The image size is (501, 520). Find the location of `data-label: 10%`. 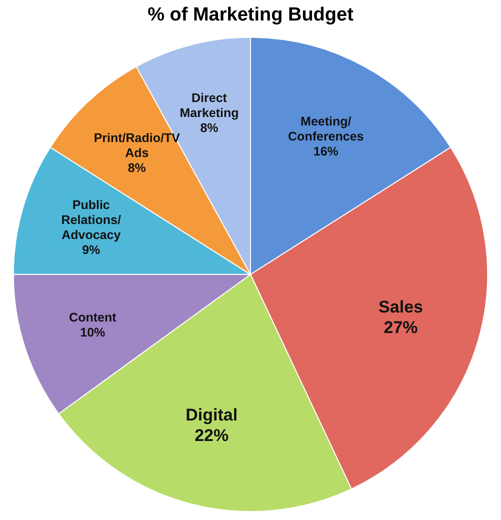

data-label: 10% is located at coordinates (93, 333).